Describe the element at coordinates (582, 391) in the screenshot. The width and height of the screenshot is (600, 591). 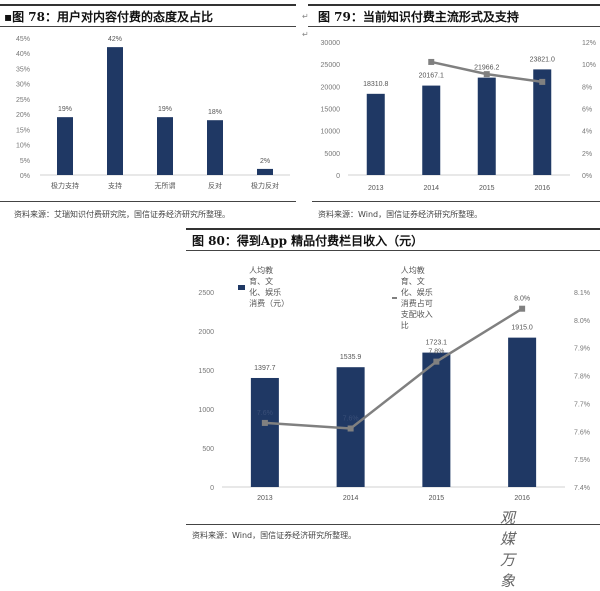
I see `y-axis-right-ticks: 7.4% 7.5% 7.6% 7.7% 7.8% 7.9% 8.0% 8.1%` at that location.